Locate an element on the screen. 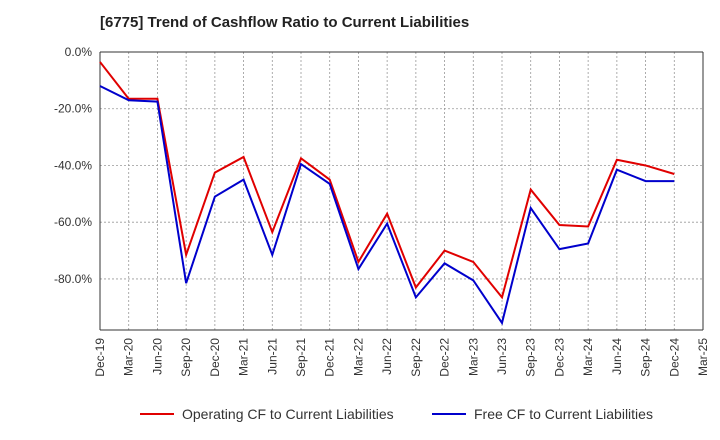  x-tick-label: Mar-24 is located at coordinates (588, 357).